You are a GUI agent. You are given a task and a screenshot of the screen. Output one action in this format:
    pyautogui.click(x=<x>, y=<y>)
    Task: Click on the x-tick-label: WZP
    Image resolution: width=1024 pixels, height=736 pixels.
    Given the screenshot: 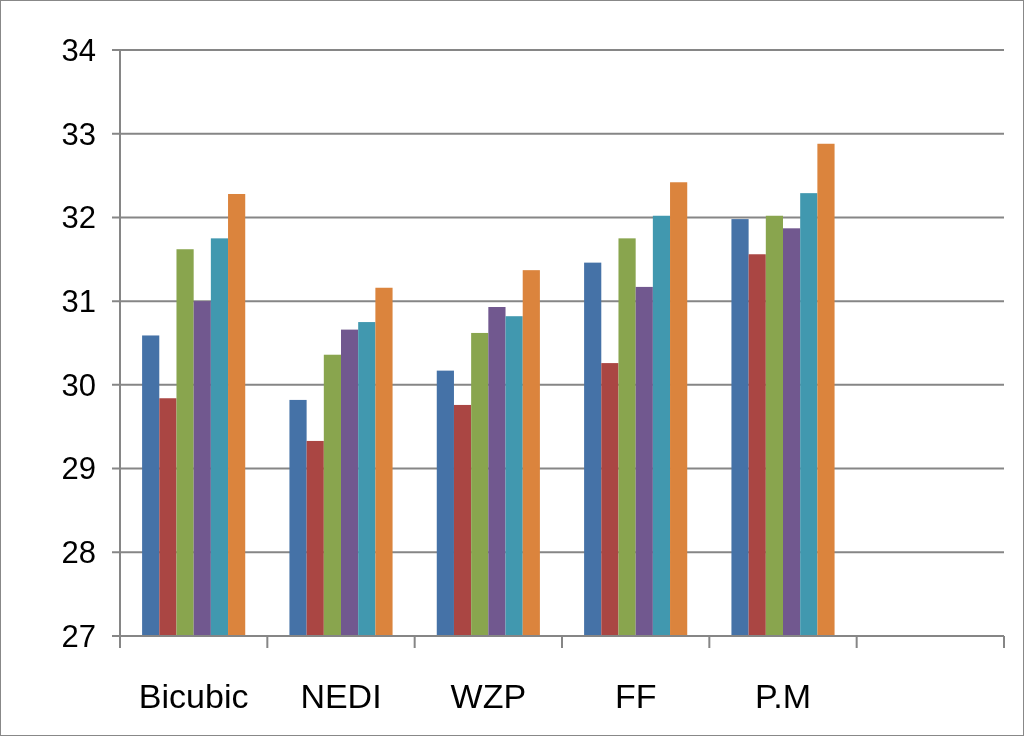 What is the action you would take?
    pyautogui.click(x=488, y=696)
    